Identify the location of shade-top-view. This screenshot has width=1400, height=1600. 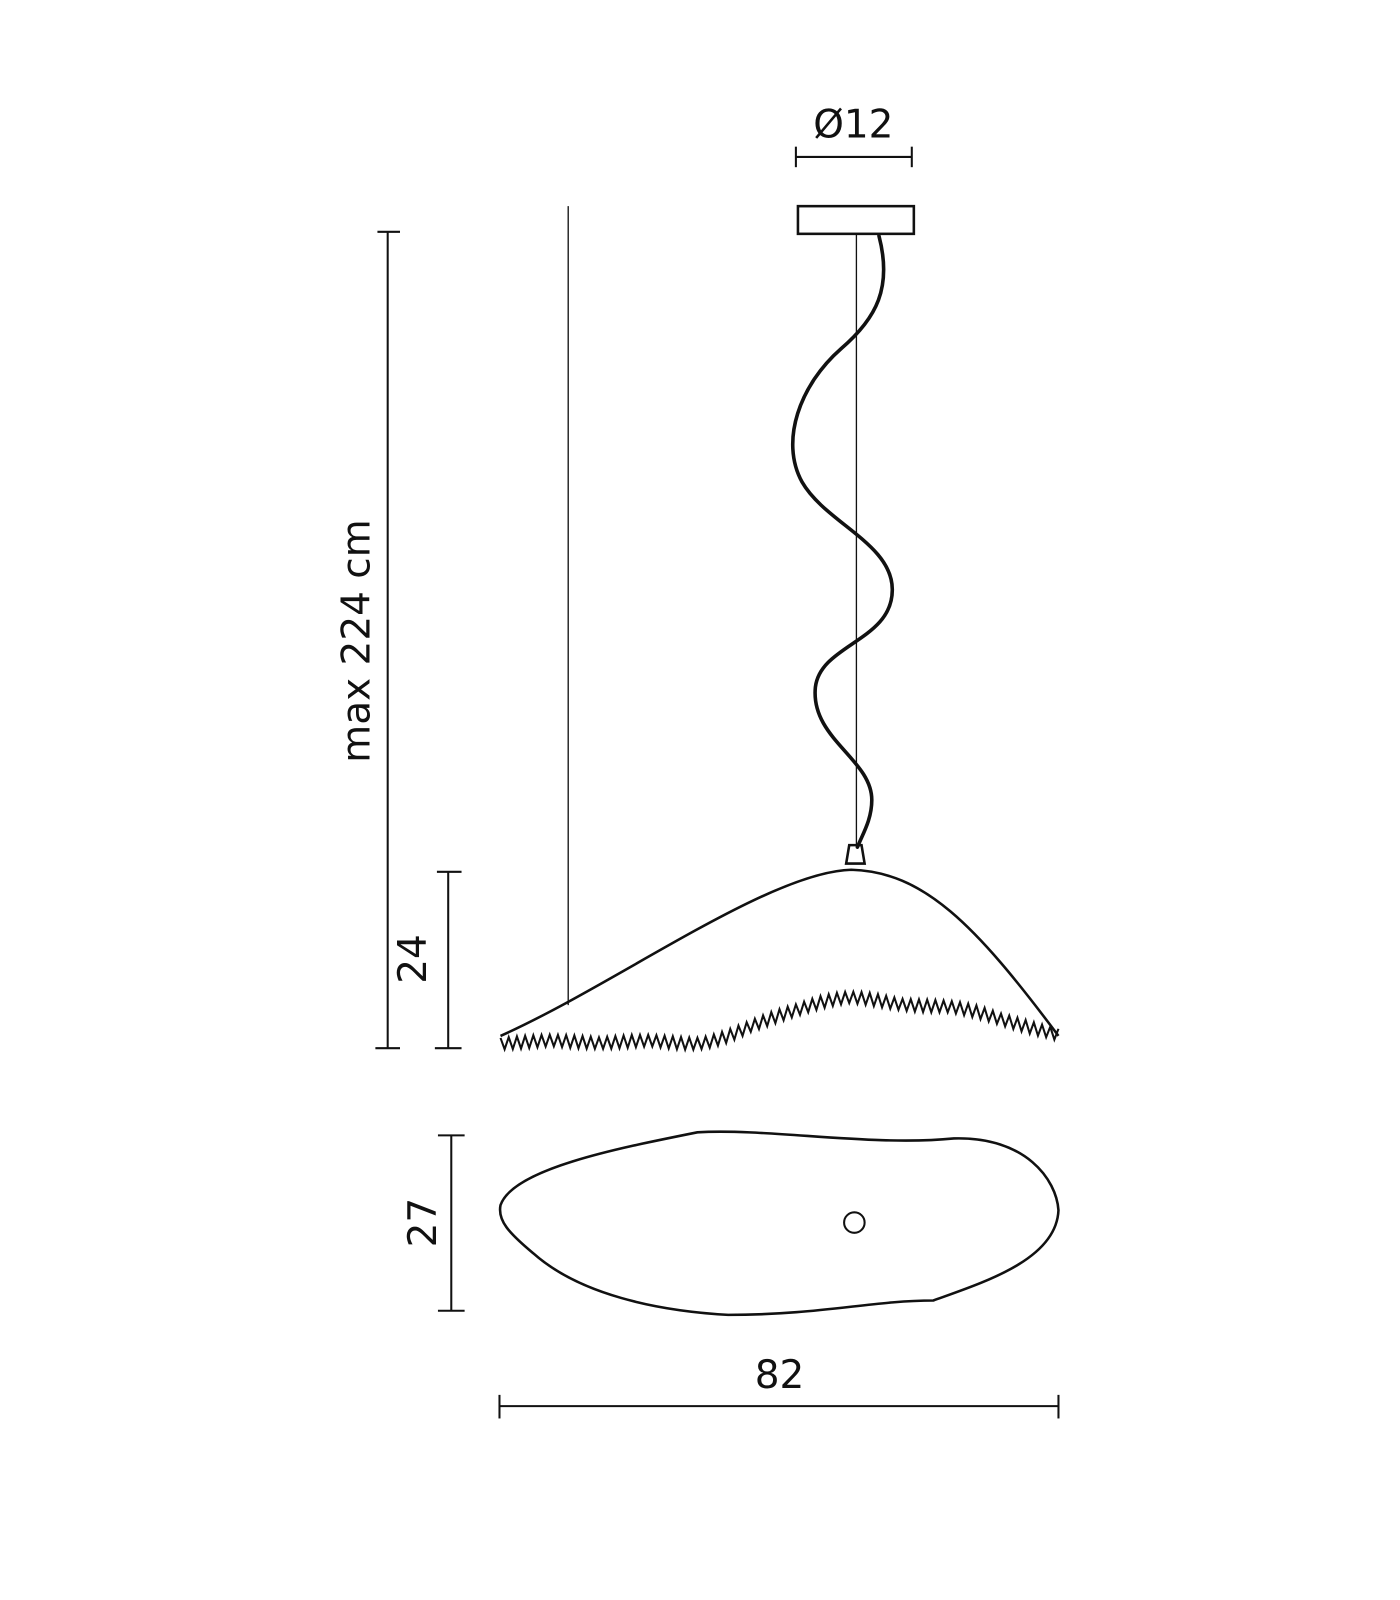
(779, 1223).